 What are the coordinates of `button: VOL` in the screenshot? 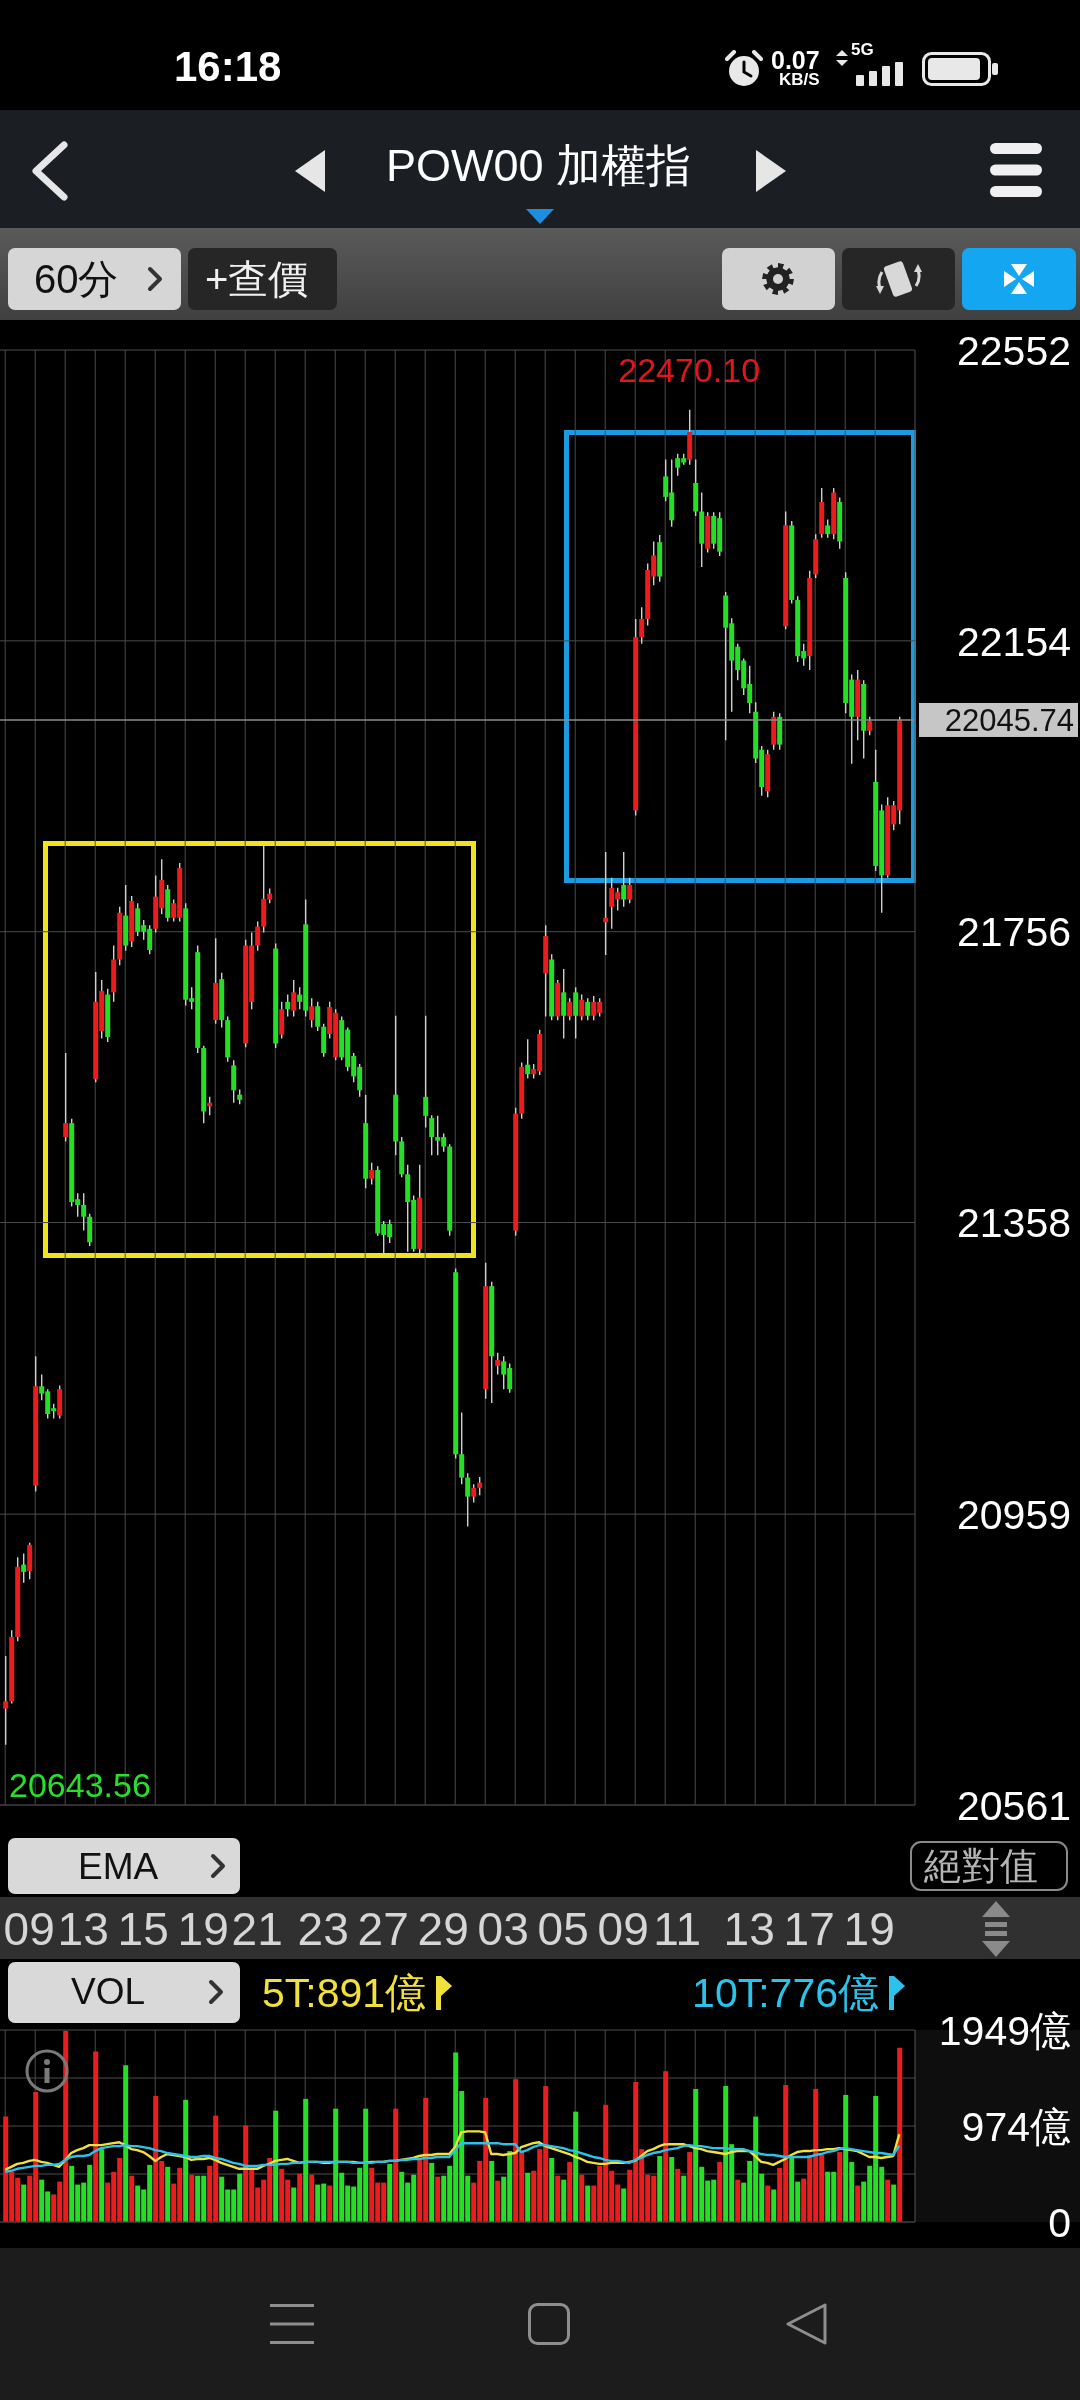 It's located at (124, 1992).